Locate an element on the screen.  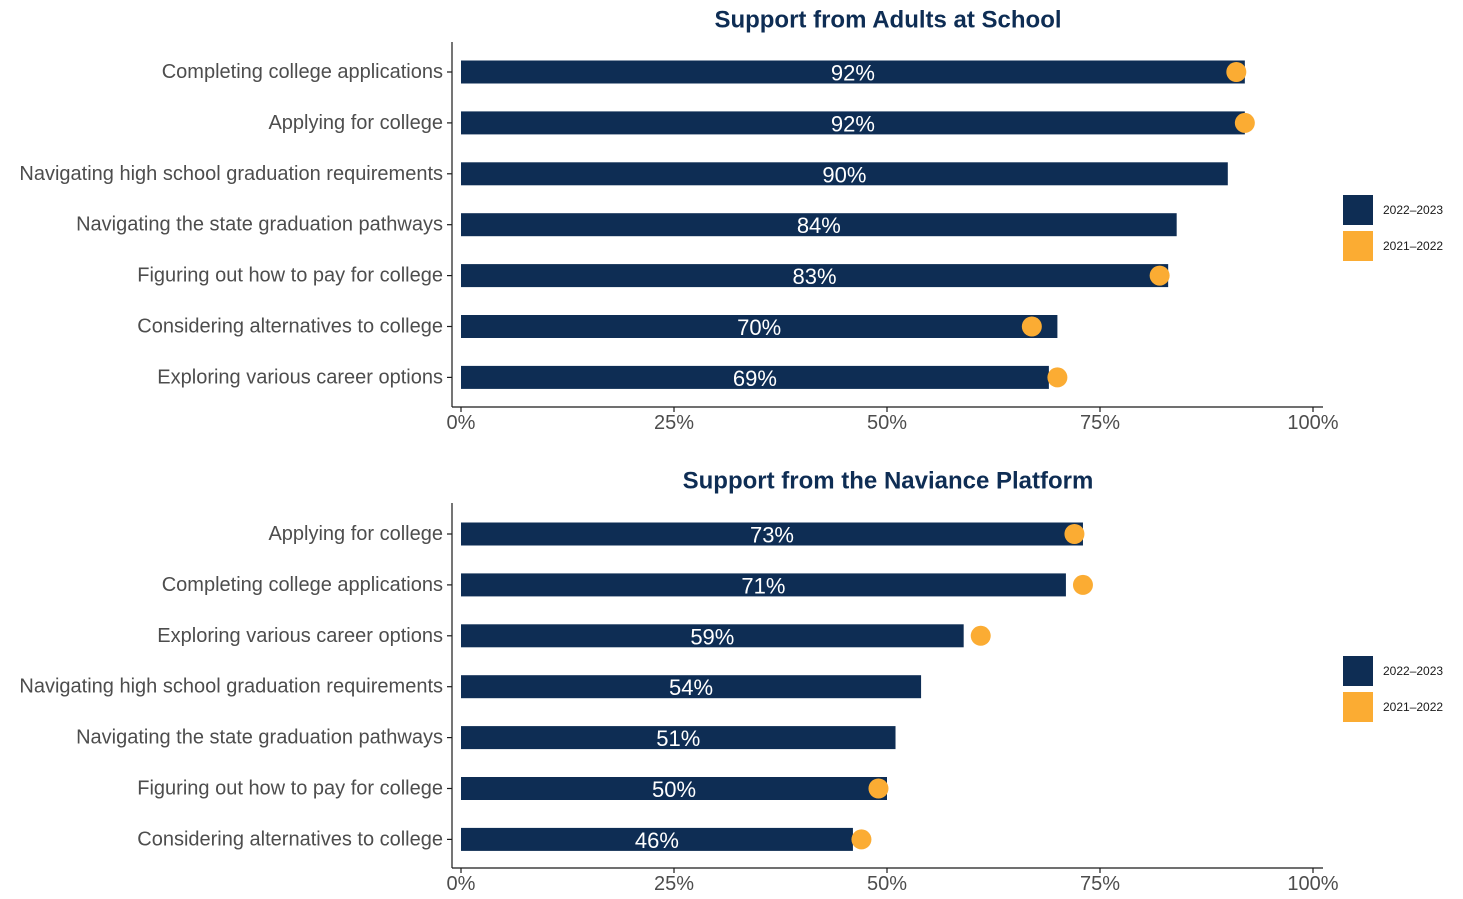
data-label: 84% is located at coordinates (819, 225).